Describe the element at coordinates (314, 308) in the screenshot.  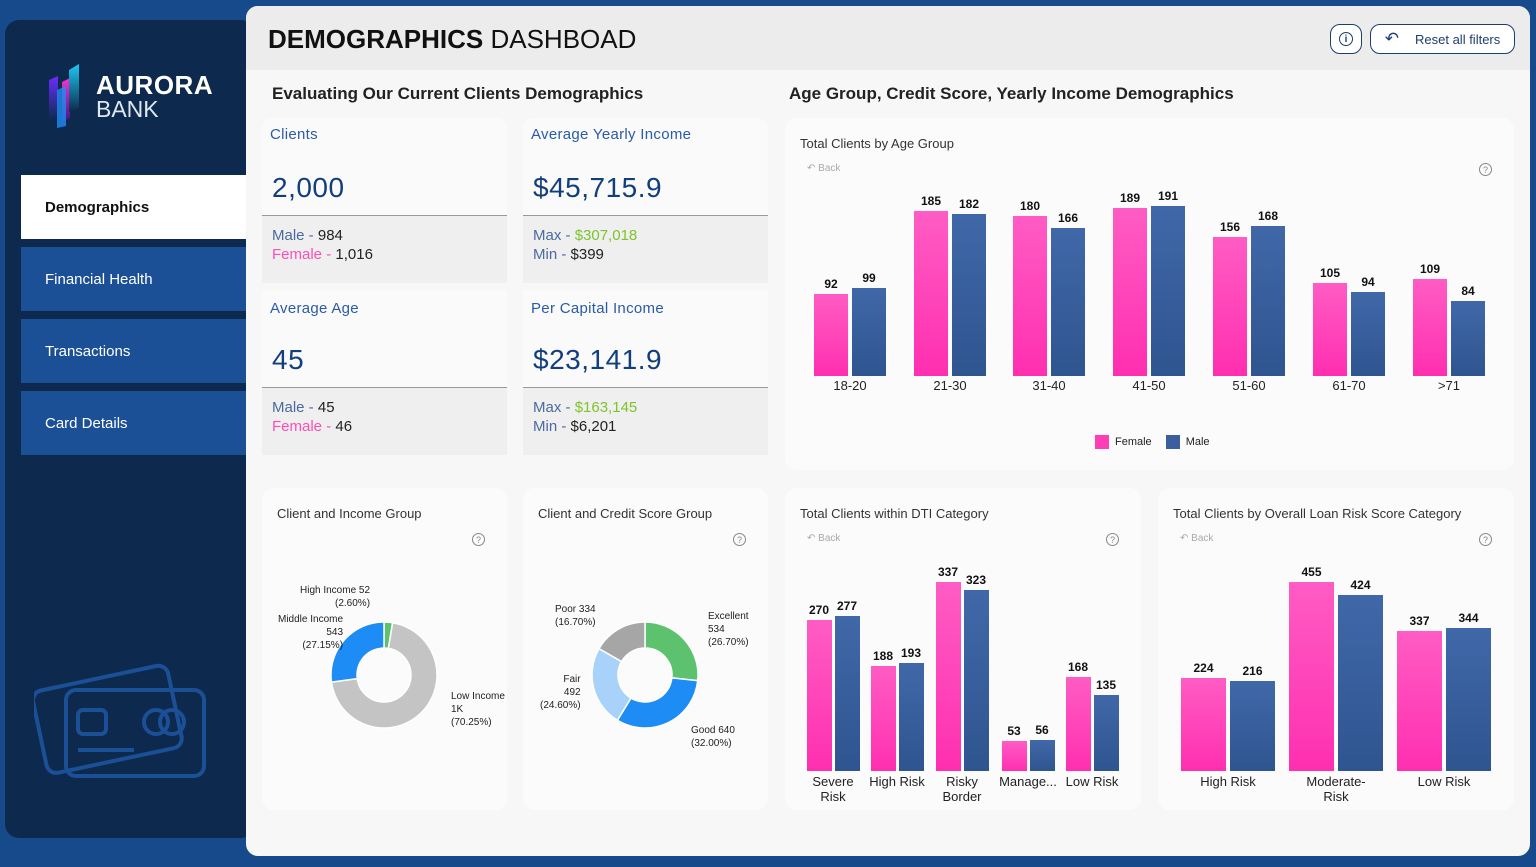
I see `kpi-label: Average Age` at that location.